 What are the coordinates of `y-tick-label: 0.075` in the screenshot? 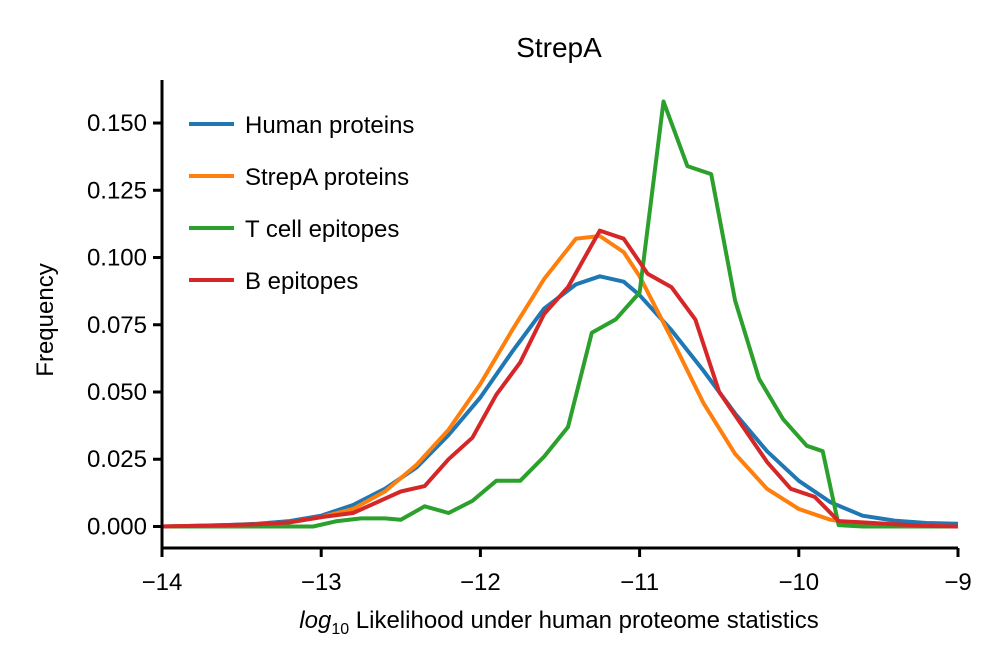 It's located at (117, 325).